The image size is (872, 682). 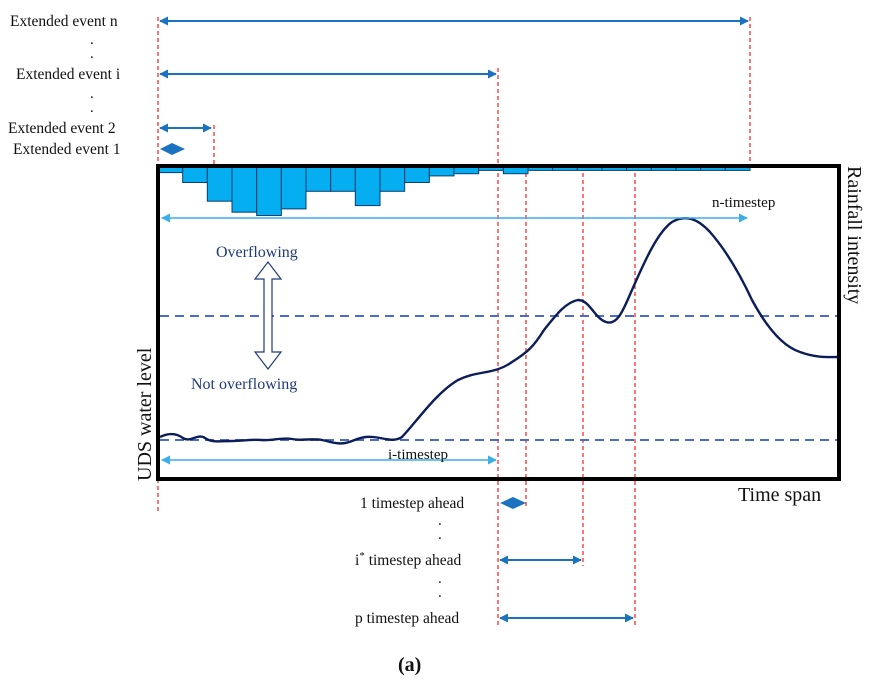 What do you see at coordinates (67, 149) in the screenshot?
I see `extended-event-1-label: Extended event 1` at bounding box center [67, 149].